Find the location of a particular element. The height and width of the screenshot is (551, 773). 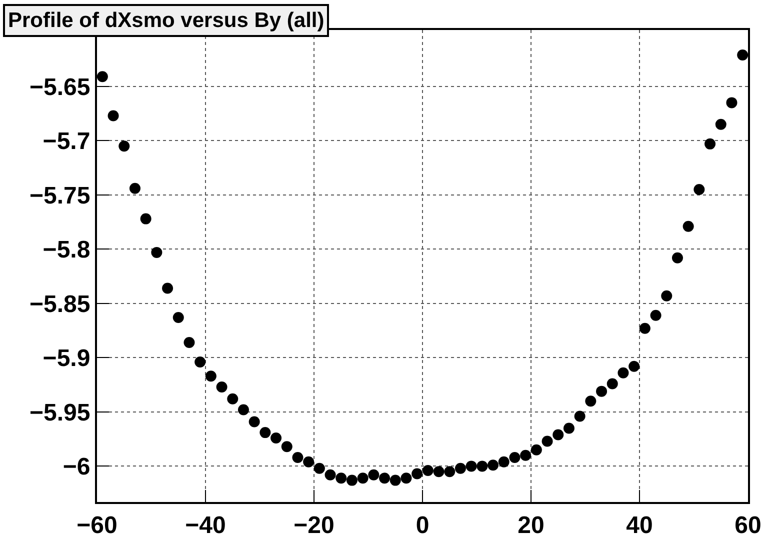

x-tick-label: −40 is located at coordinates (205, 525).